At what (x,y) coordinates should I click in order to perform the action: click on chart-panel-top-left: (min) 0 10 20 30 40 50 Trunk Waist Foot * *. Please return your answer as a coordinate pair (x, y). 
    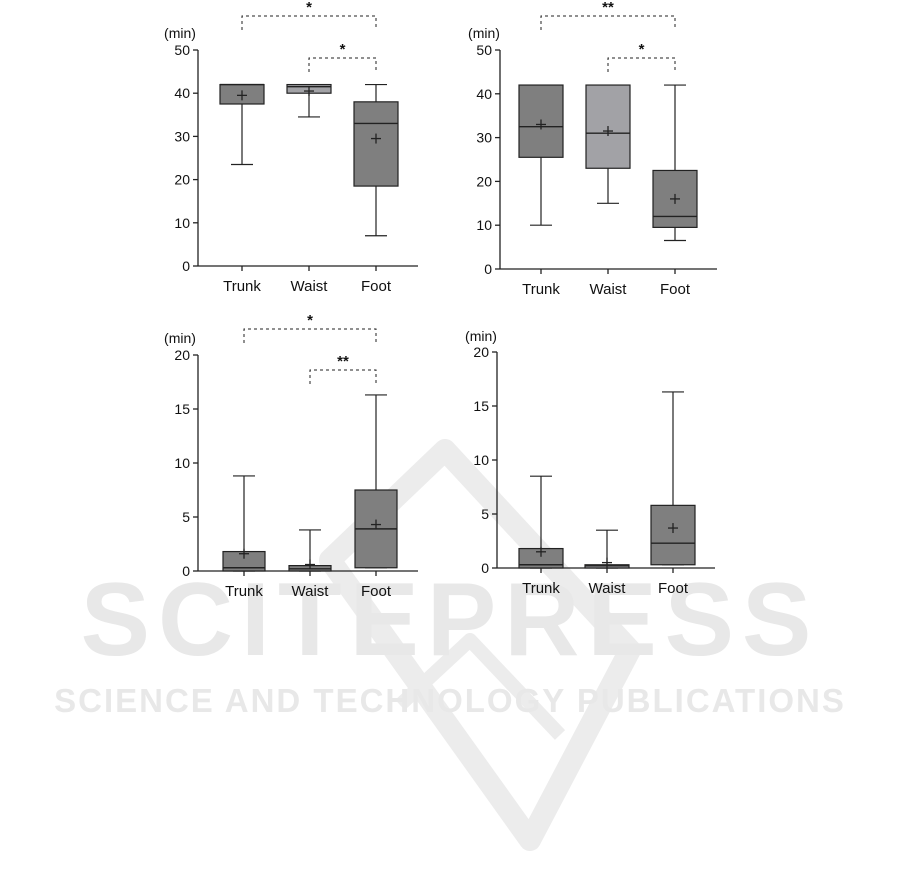
    Looking at the image, I should click on (291, 147).